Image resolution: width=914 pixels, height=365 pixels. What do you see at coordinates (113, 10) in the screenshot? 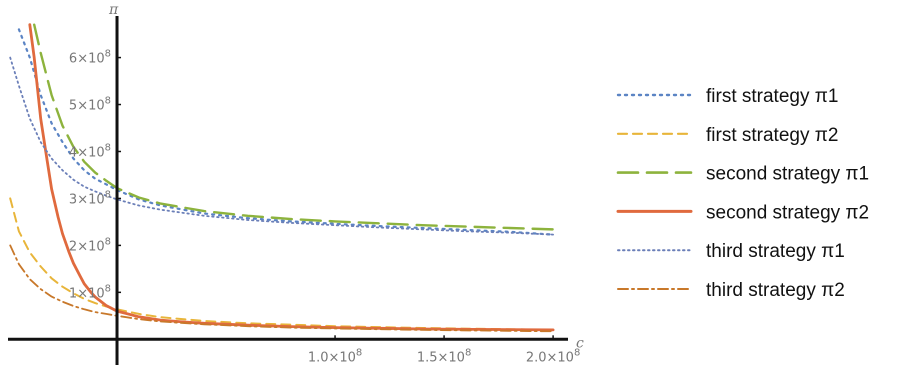
I see `y-axis-label: π` at bounding box center [113, 10].